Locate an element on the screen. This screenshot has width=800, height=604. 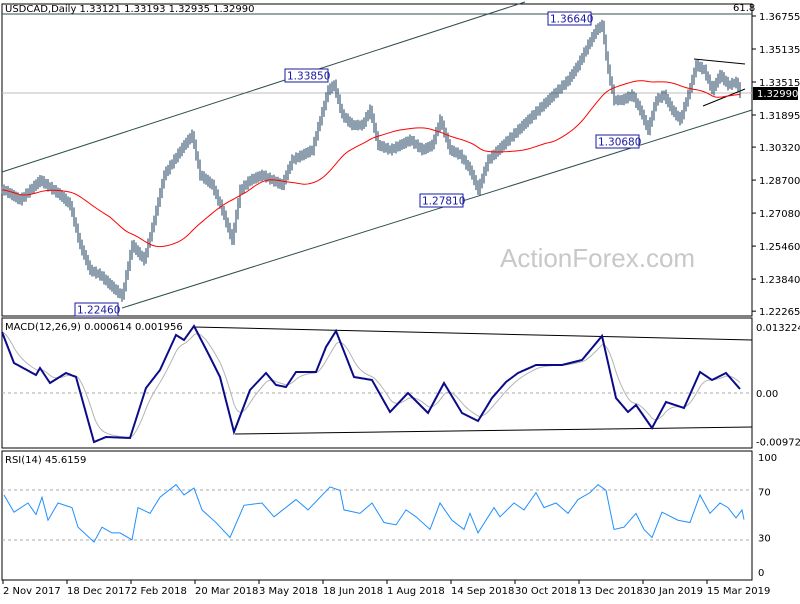
x-tick-label: 20 Mar 2018 is located at coordinates (226, 591).